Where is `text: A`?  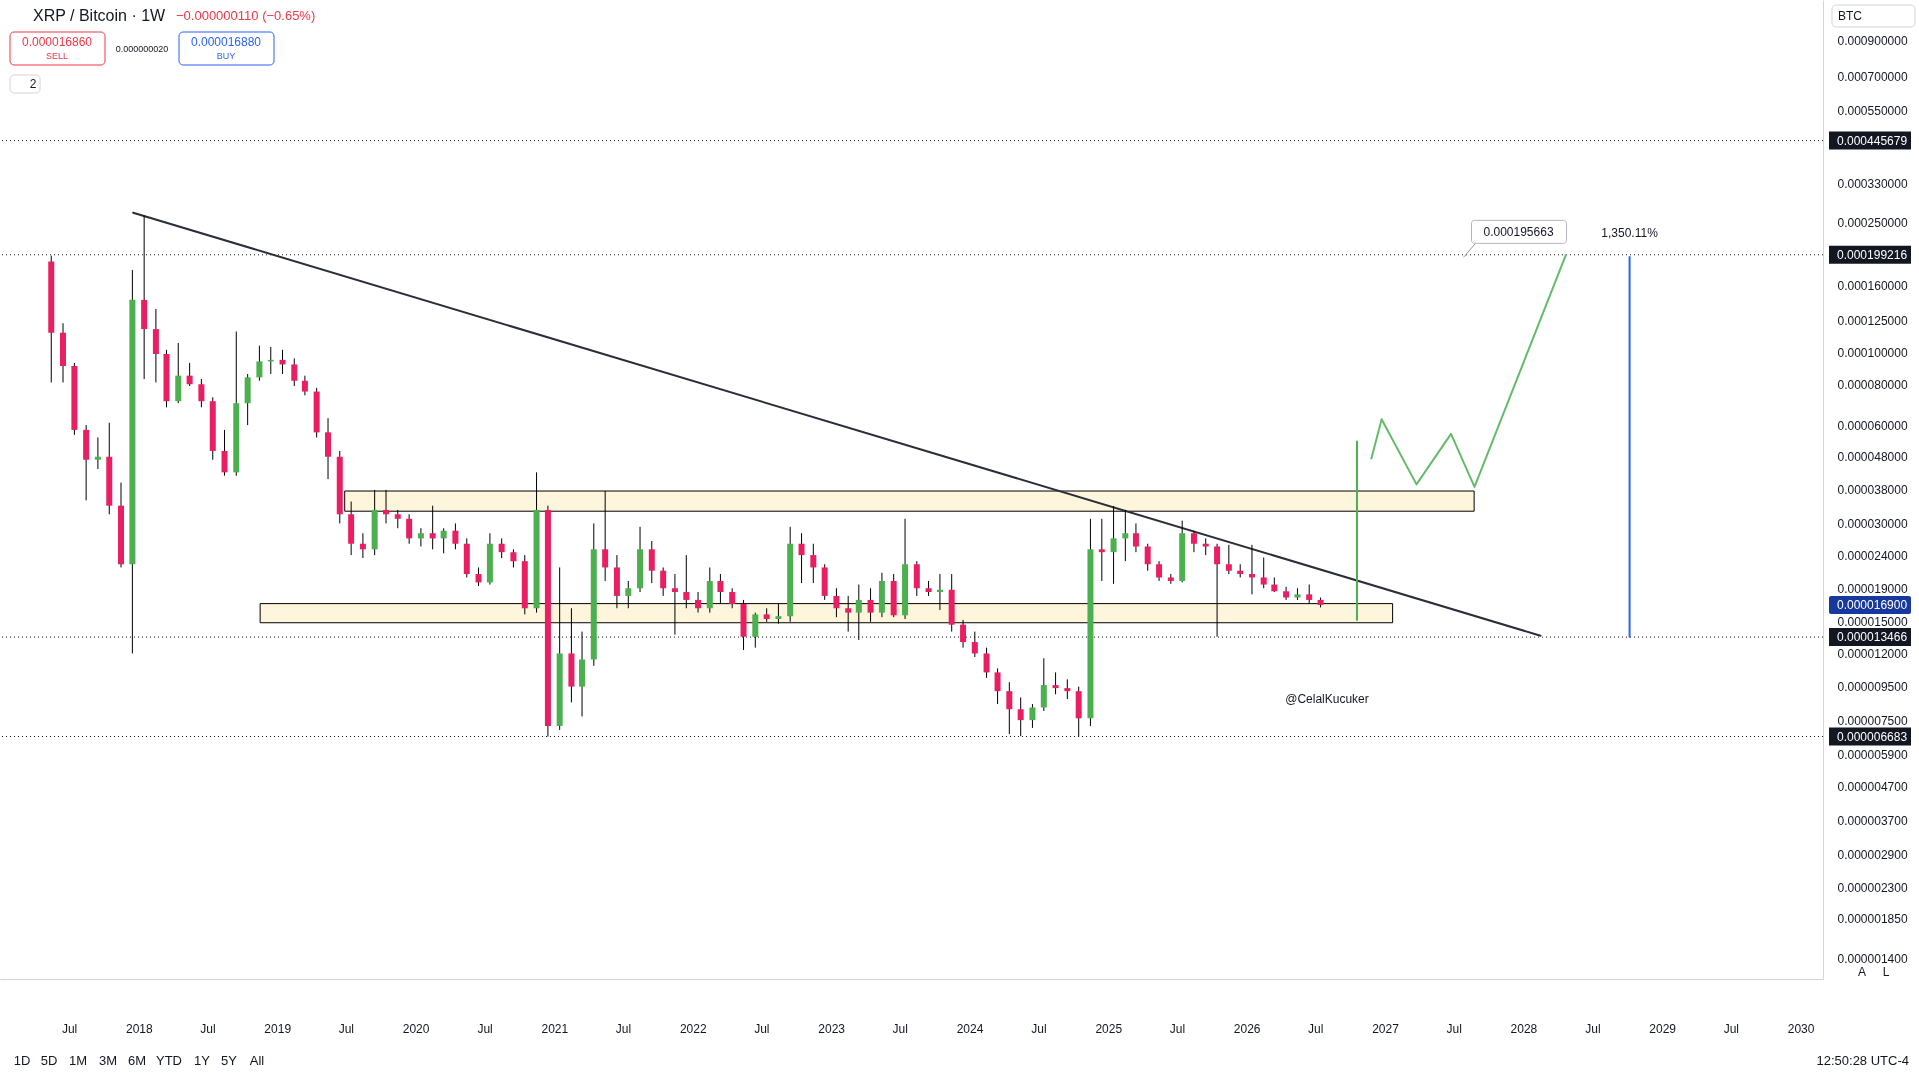 text: A is located at coordinates (1862, 972).